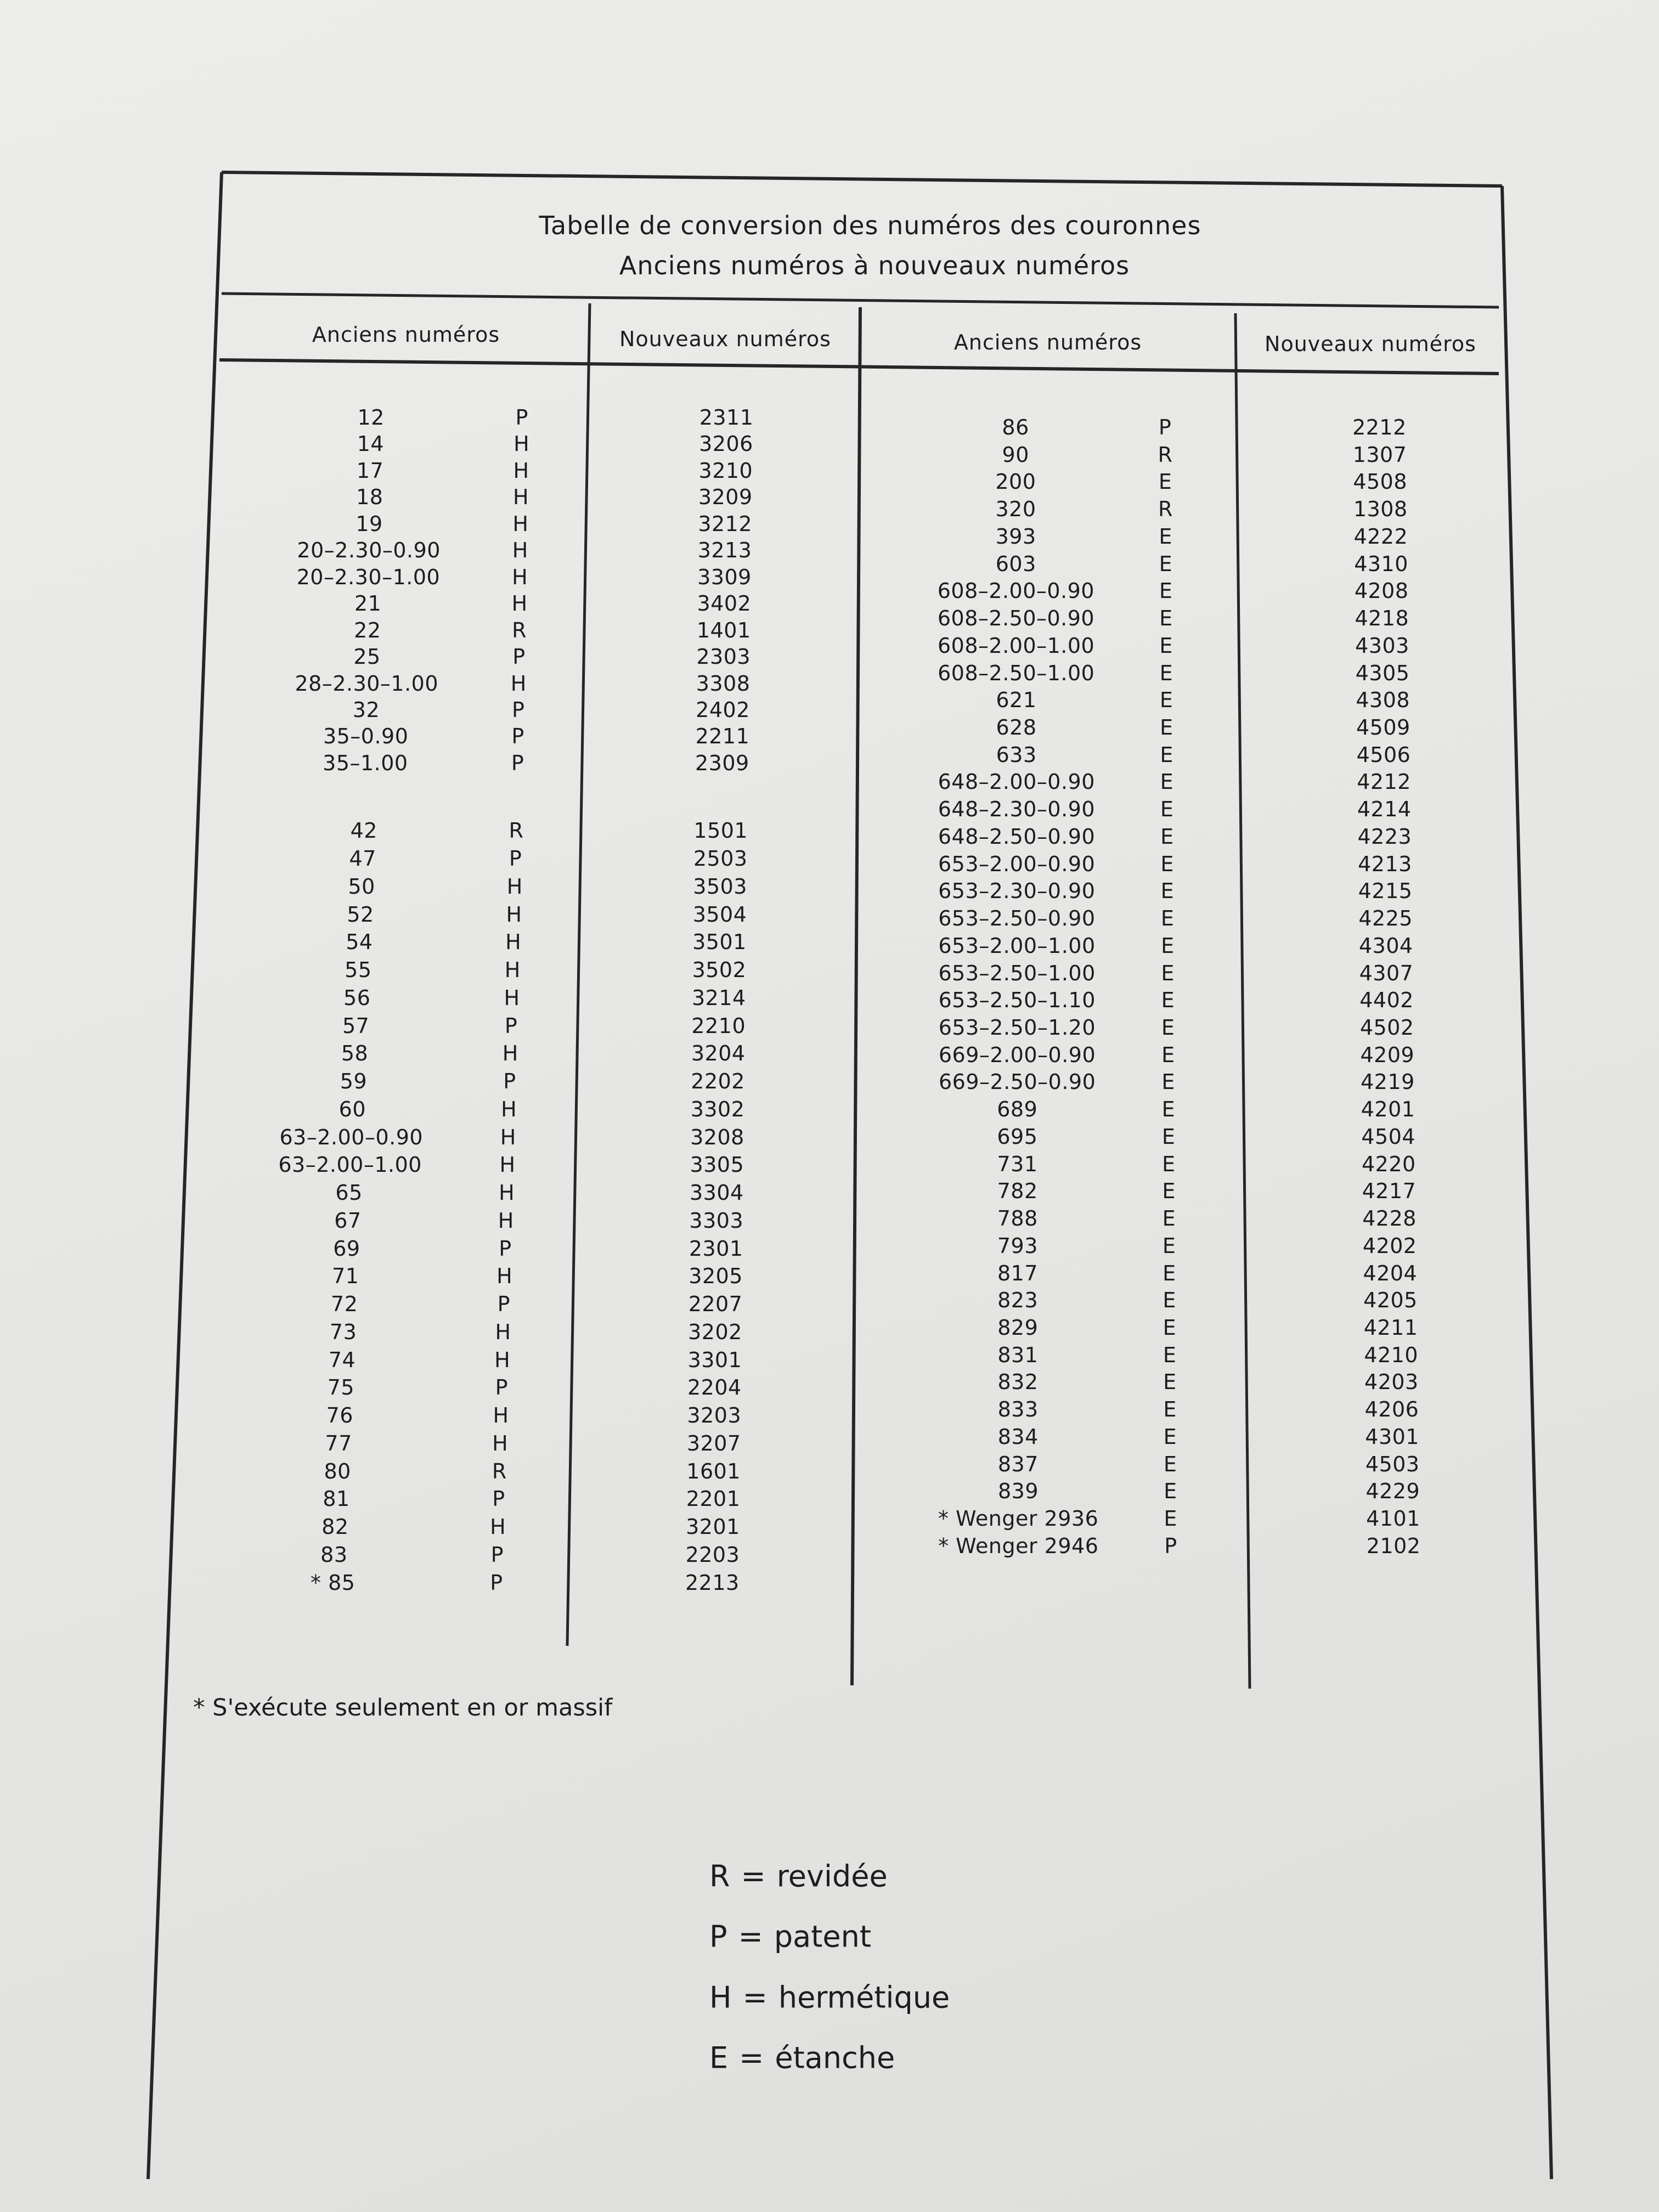 Image resolution: width=1659 pixels, height=2212 pixels. I want to click on new-number: 1601, so click(713, 1471).